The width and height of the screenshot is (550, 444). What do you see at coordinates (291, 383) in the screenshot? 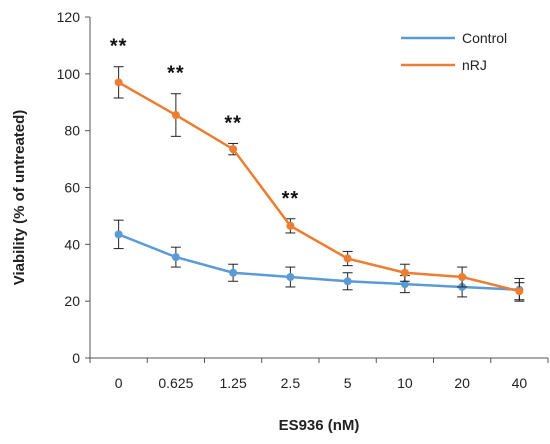
I see `x-tick-label: 2.5` at bounding box center [291, 383].